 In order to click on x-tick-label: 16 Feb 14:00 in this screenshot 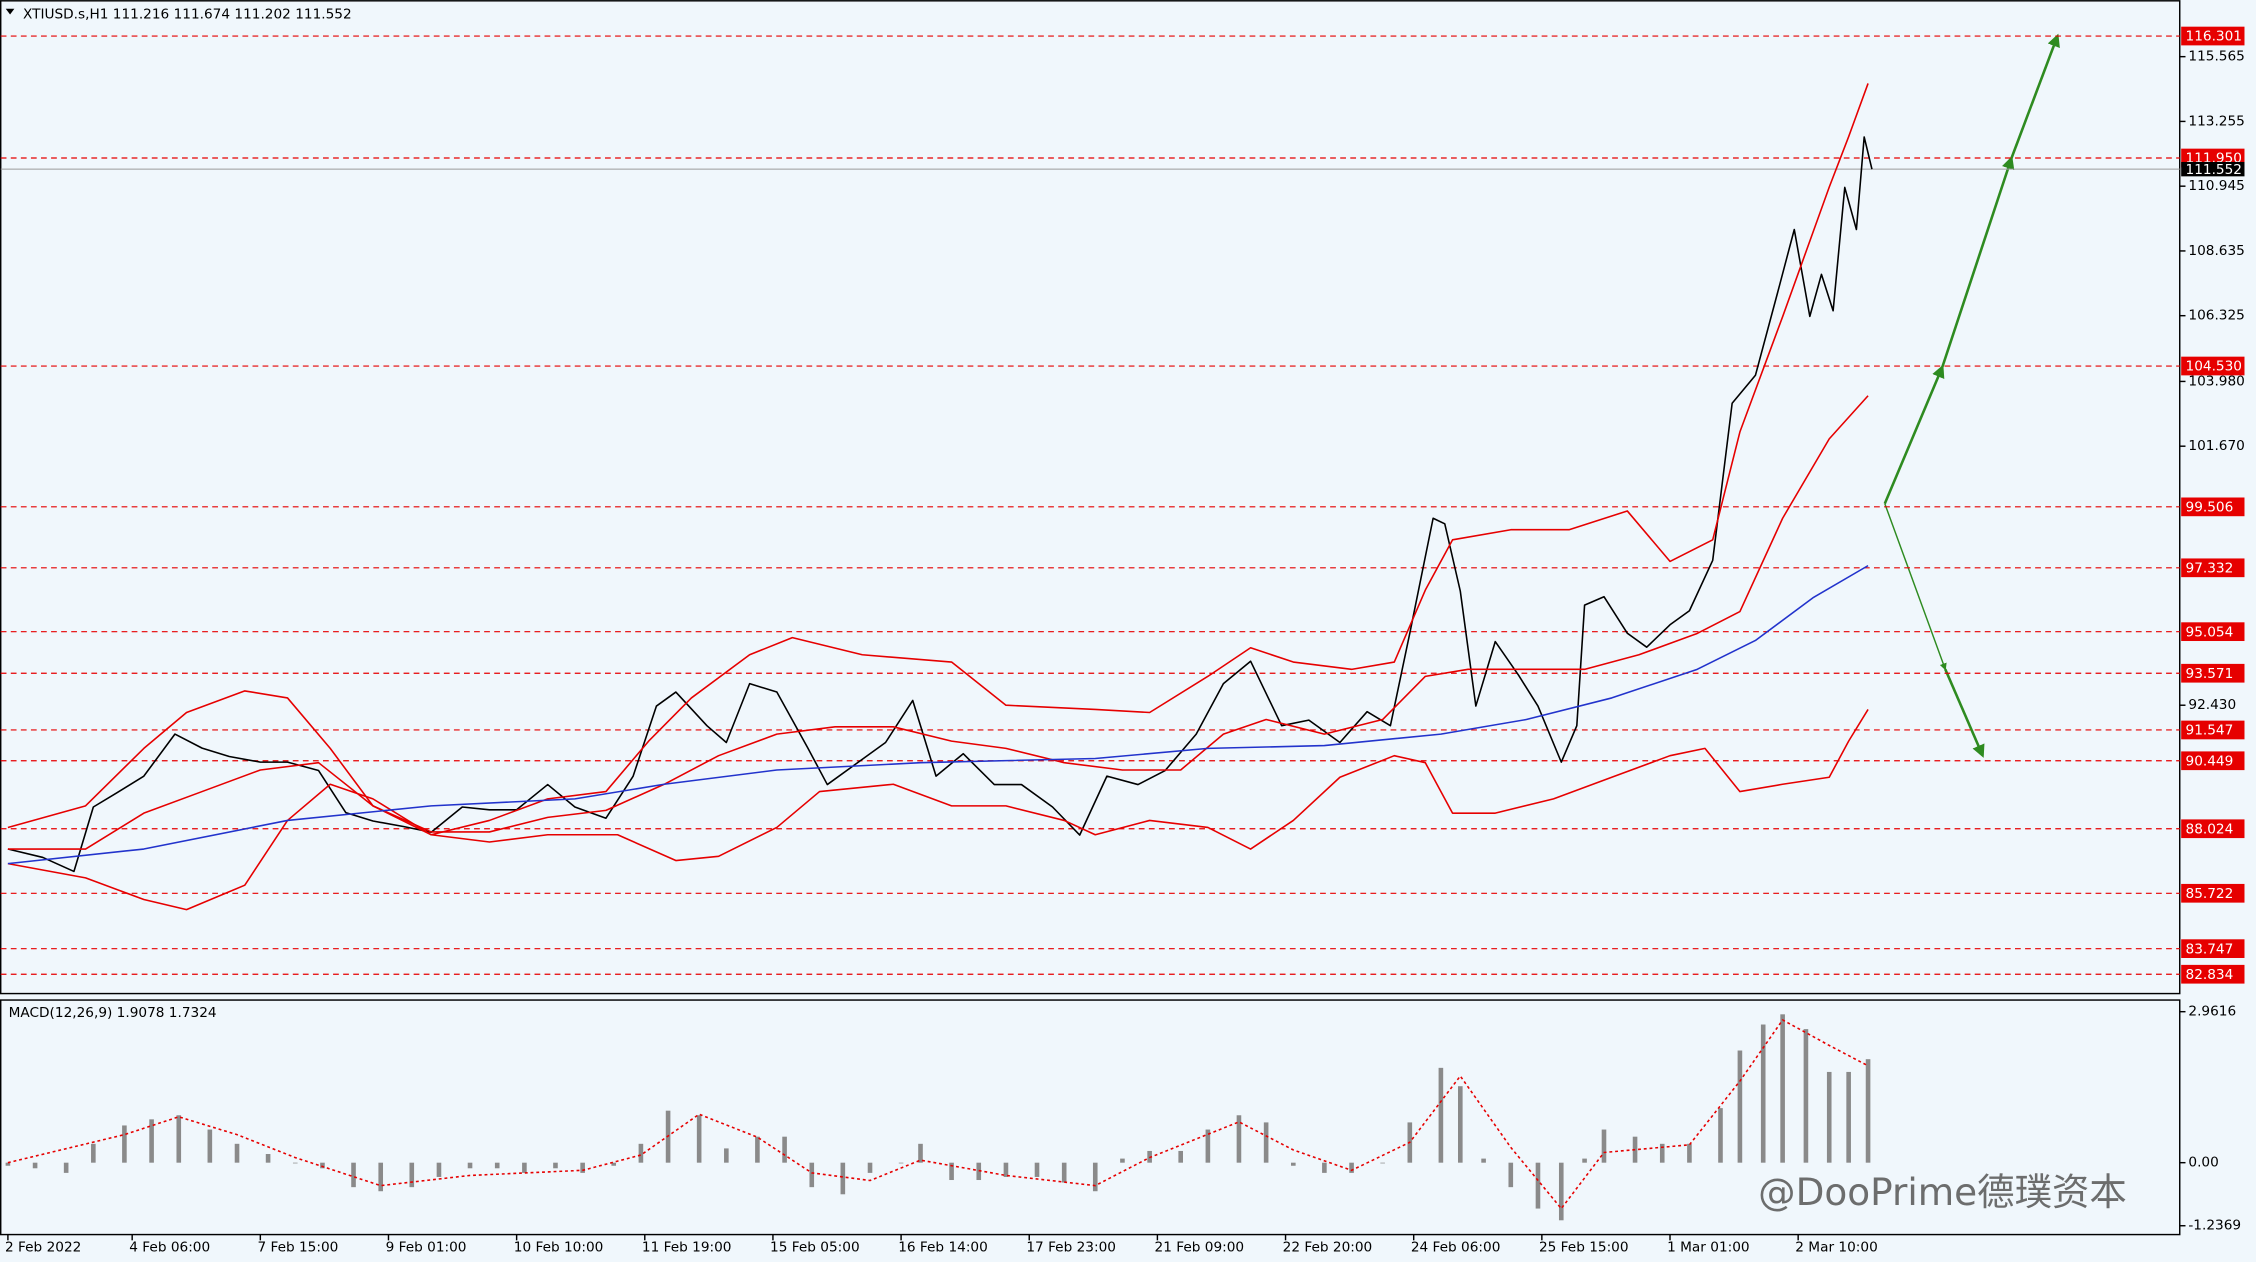, I will do `click(943, 1248)`.